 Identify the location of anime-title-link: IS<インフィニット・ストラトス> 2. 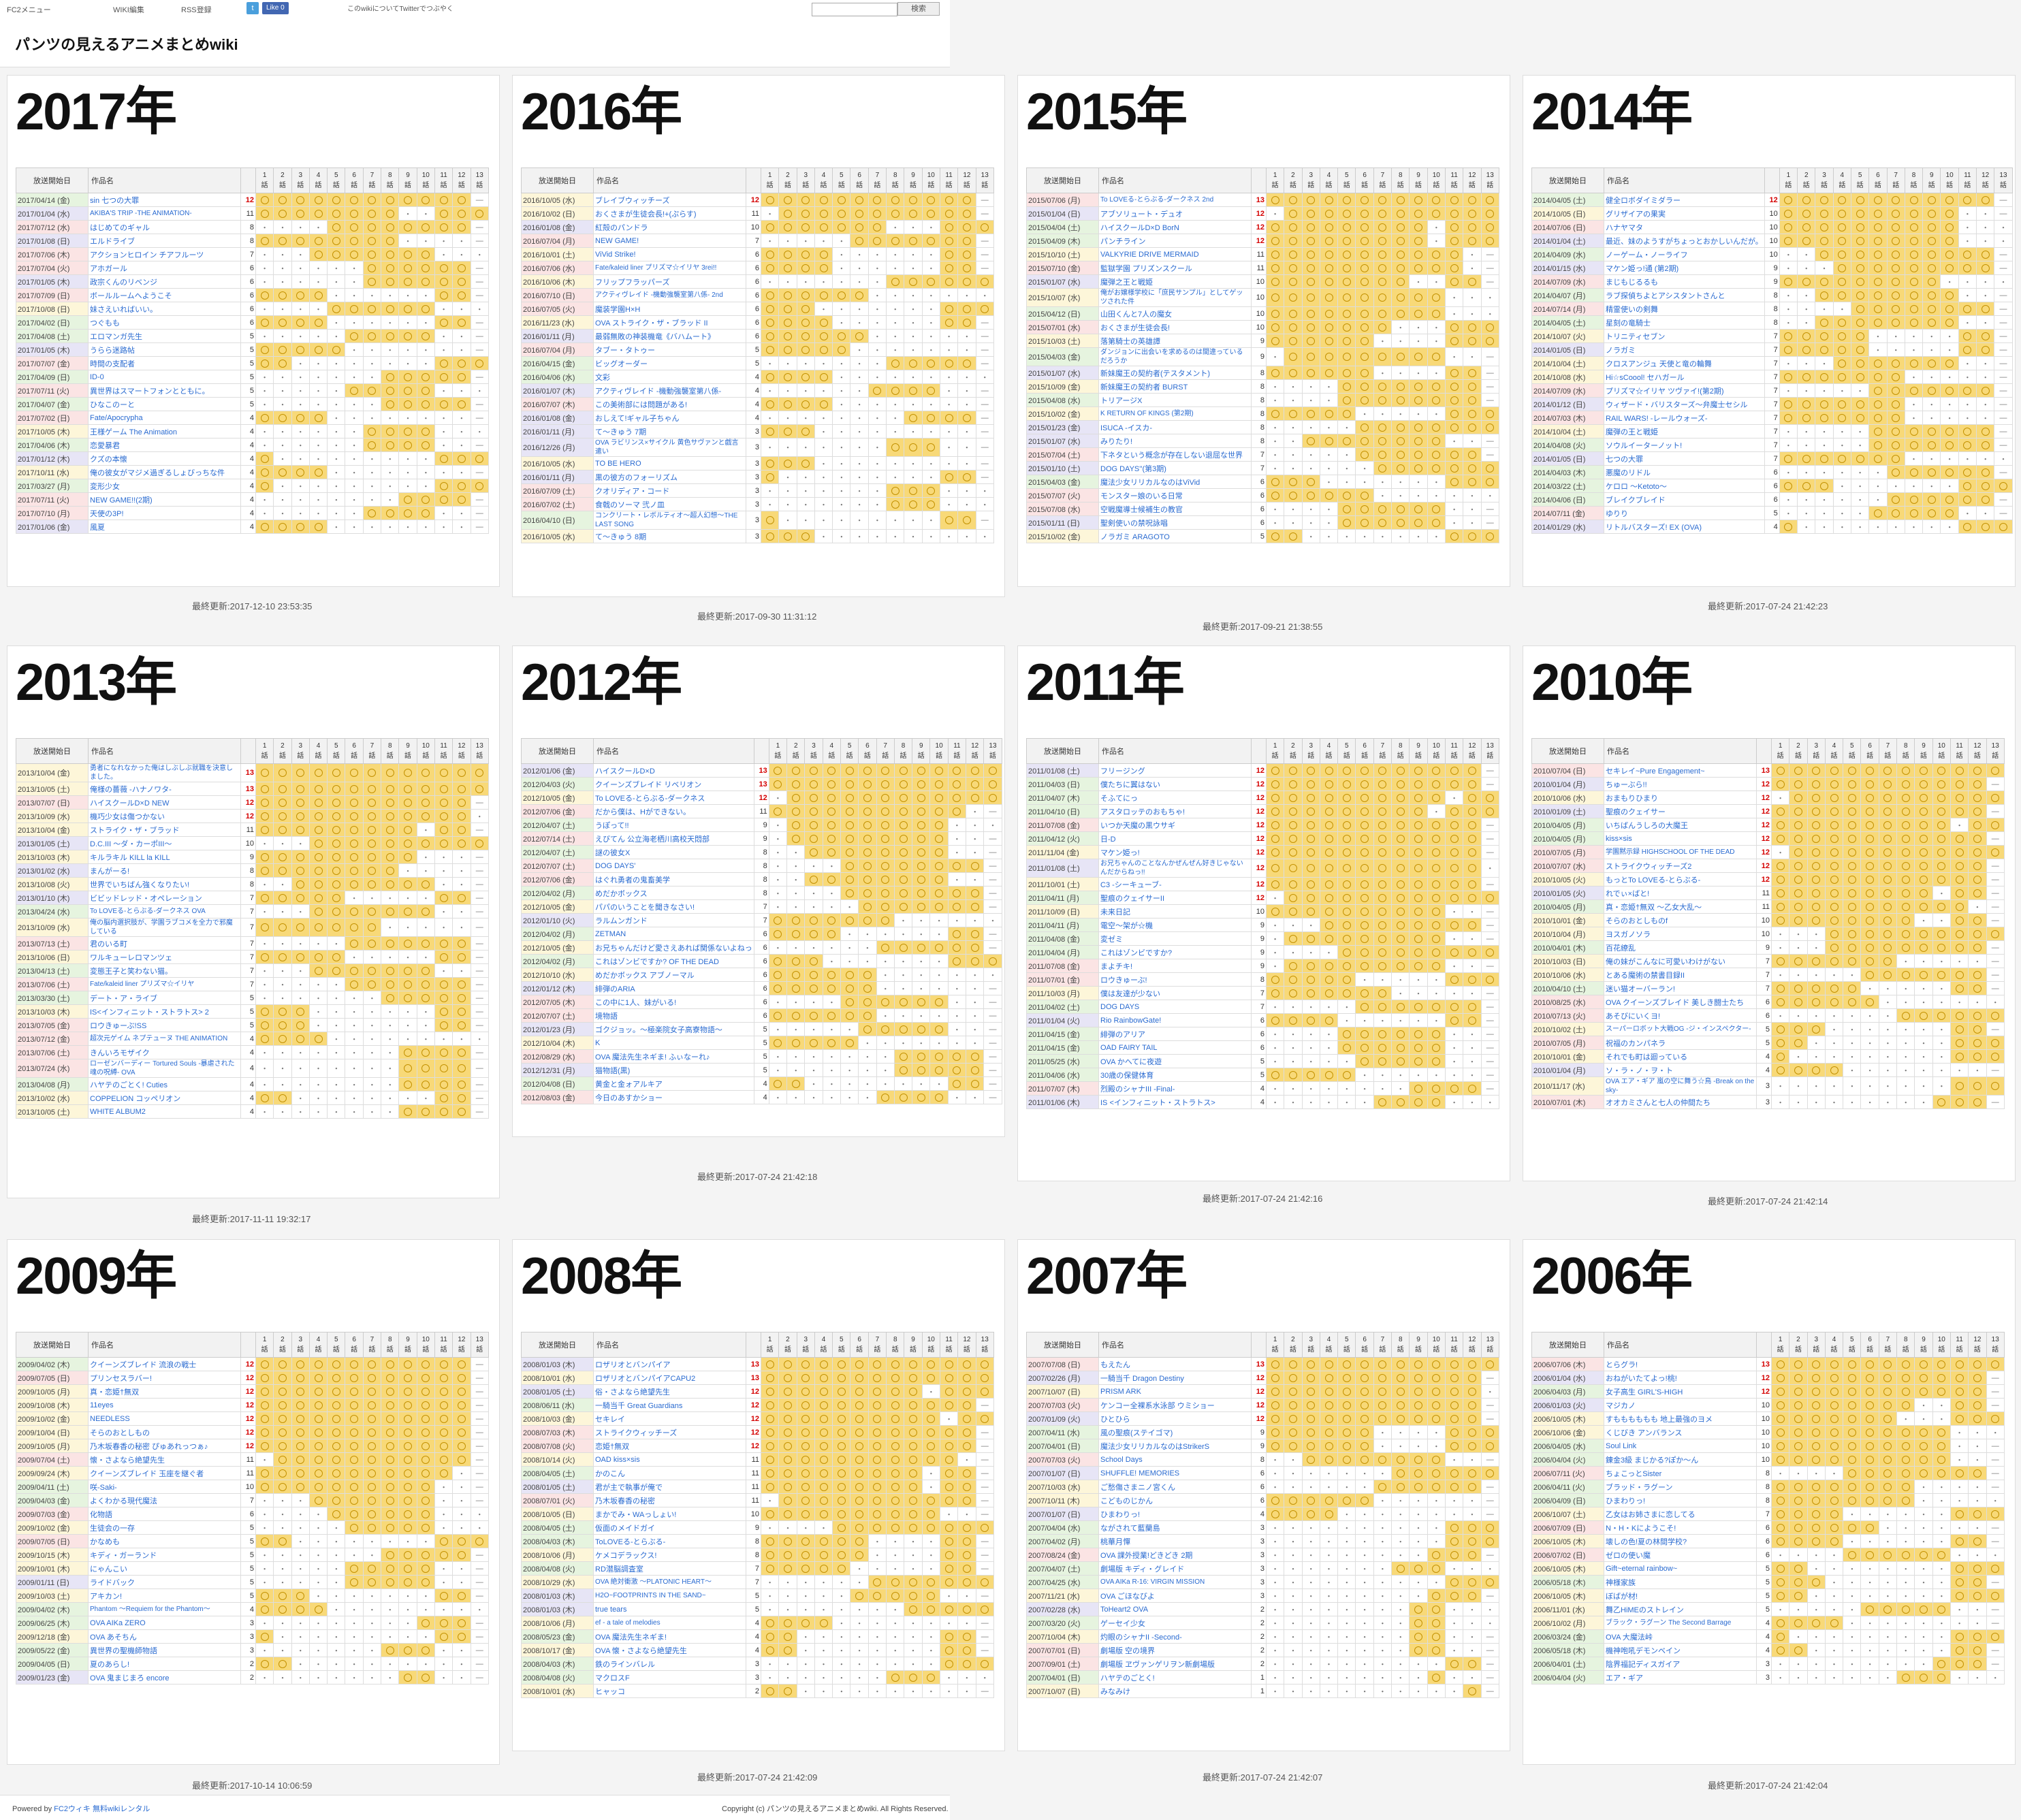
(165, 1012).